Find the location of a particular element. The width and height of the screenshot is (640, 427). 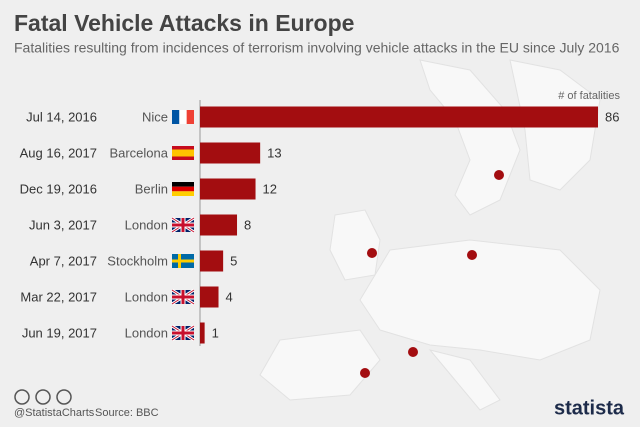

date-label: Apr 7, 2017 is located at coordinates (63, 260).